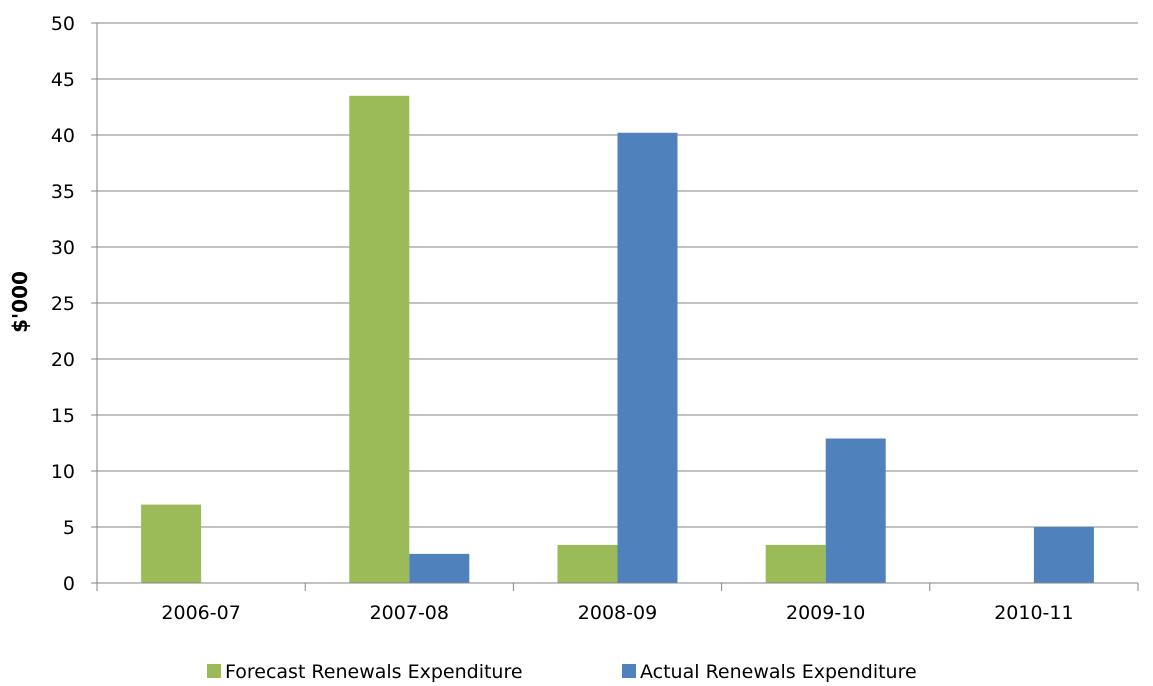 The width and height of the screenshot is (1153, 686). Describe the element at coordinates (825, 613) in the screenshot. I see `x-tick-label: 2009-10` at that location.